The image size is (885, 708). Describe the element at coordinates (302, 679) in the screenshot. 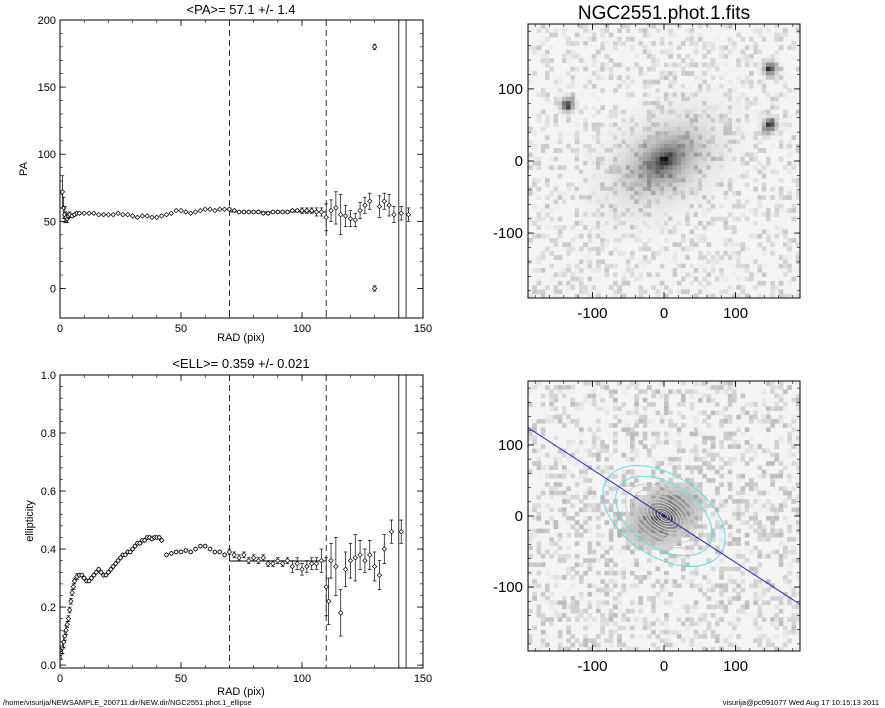

I see `ell-xtick-label-2: 100` at that location.